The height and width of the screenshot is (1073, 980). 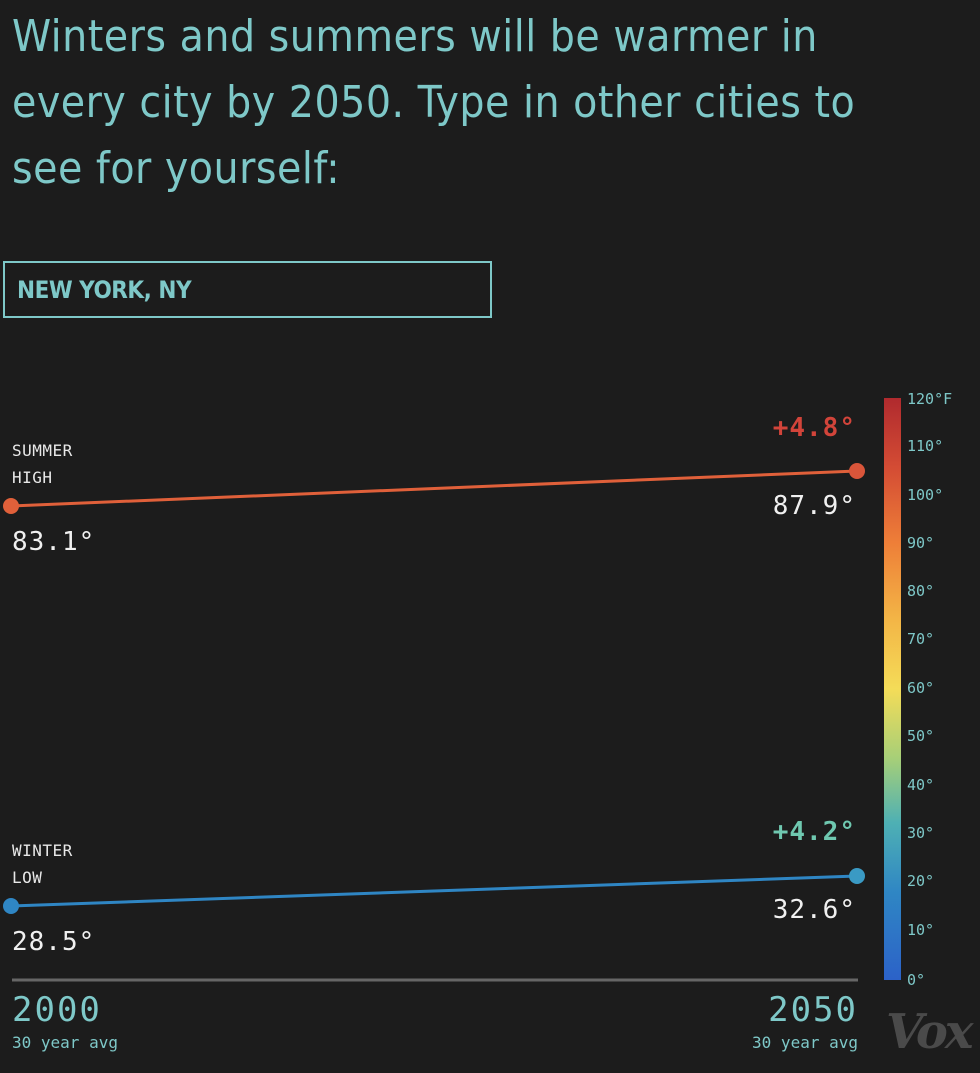 I want to click on x-axis-end-subtitle: 30 year avg, so click(x=805, y=1042).